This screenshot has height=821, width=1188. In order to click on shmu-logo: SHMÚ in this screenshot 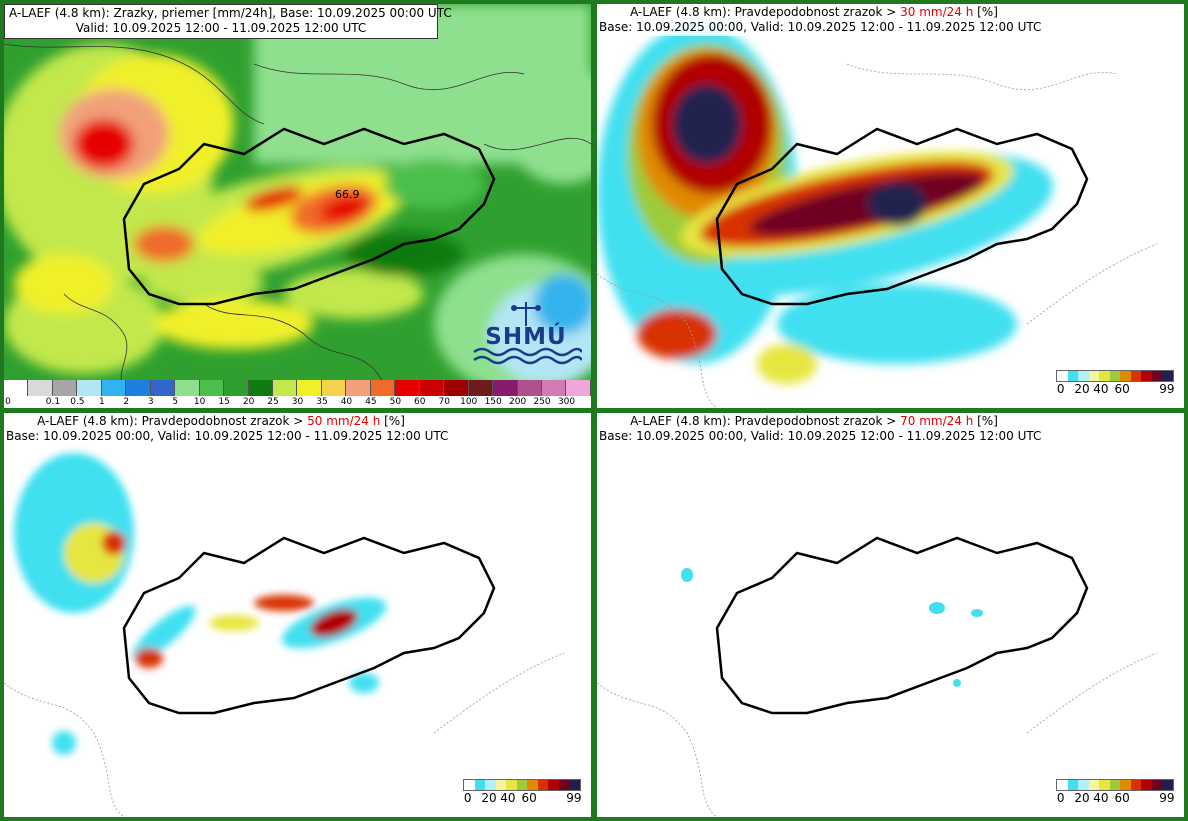, I will do `click(527, 334)`.